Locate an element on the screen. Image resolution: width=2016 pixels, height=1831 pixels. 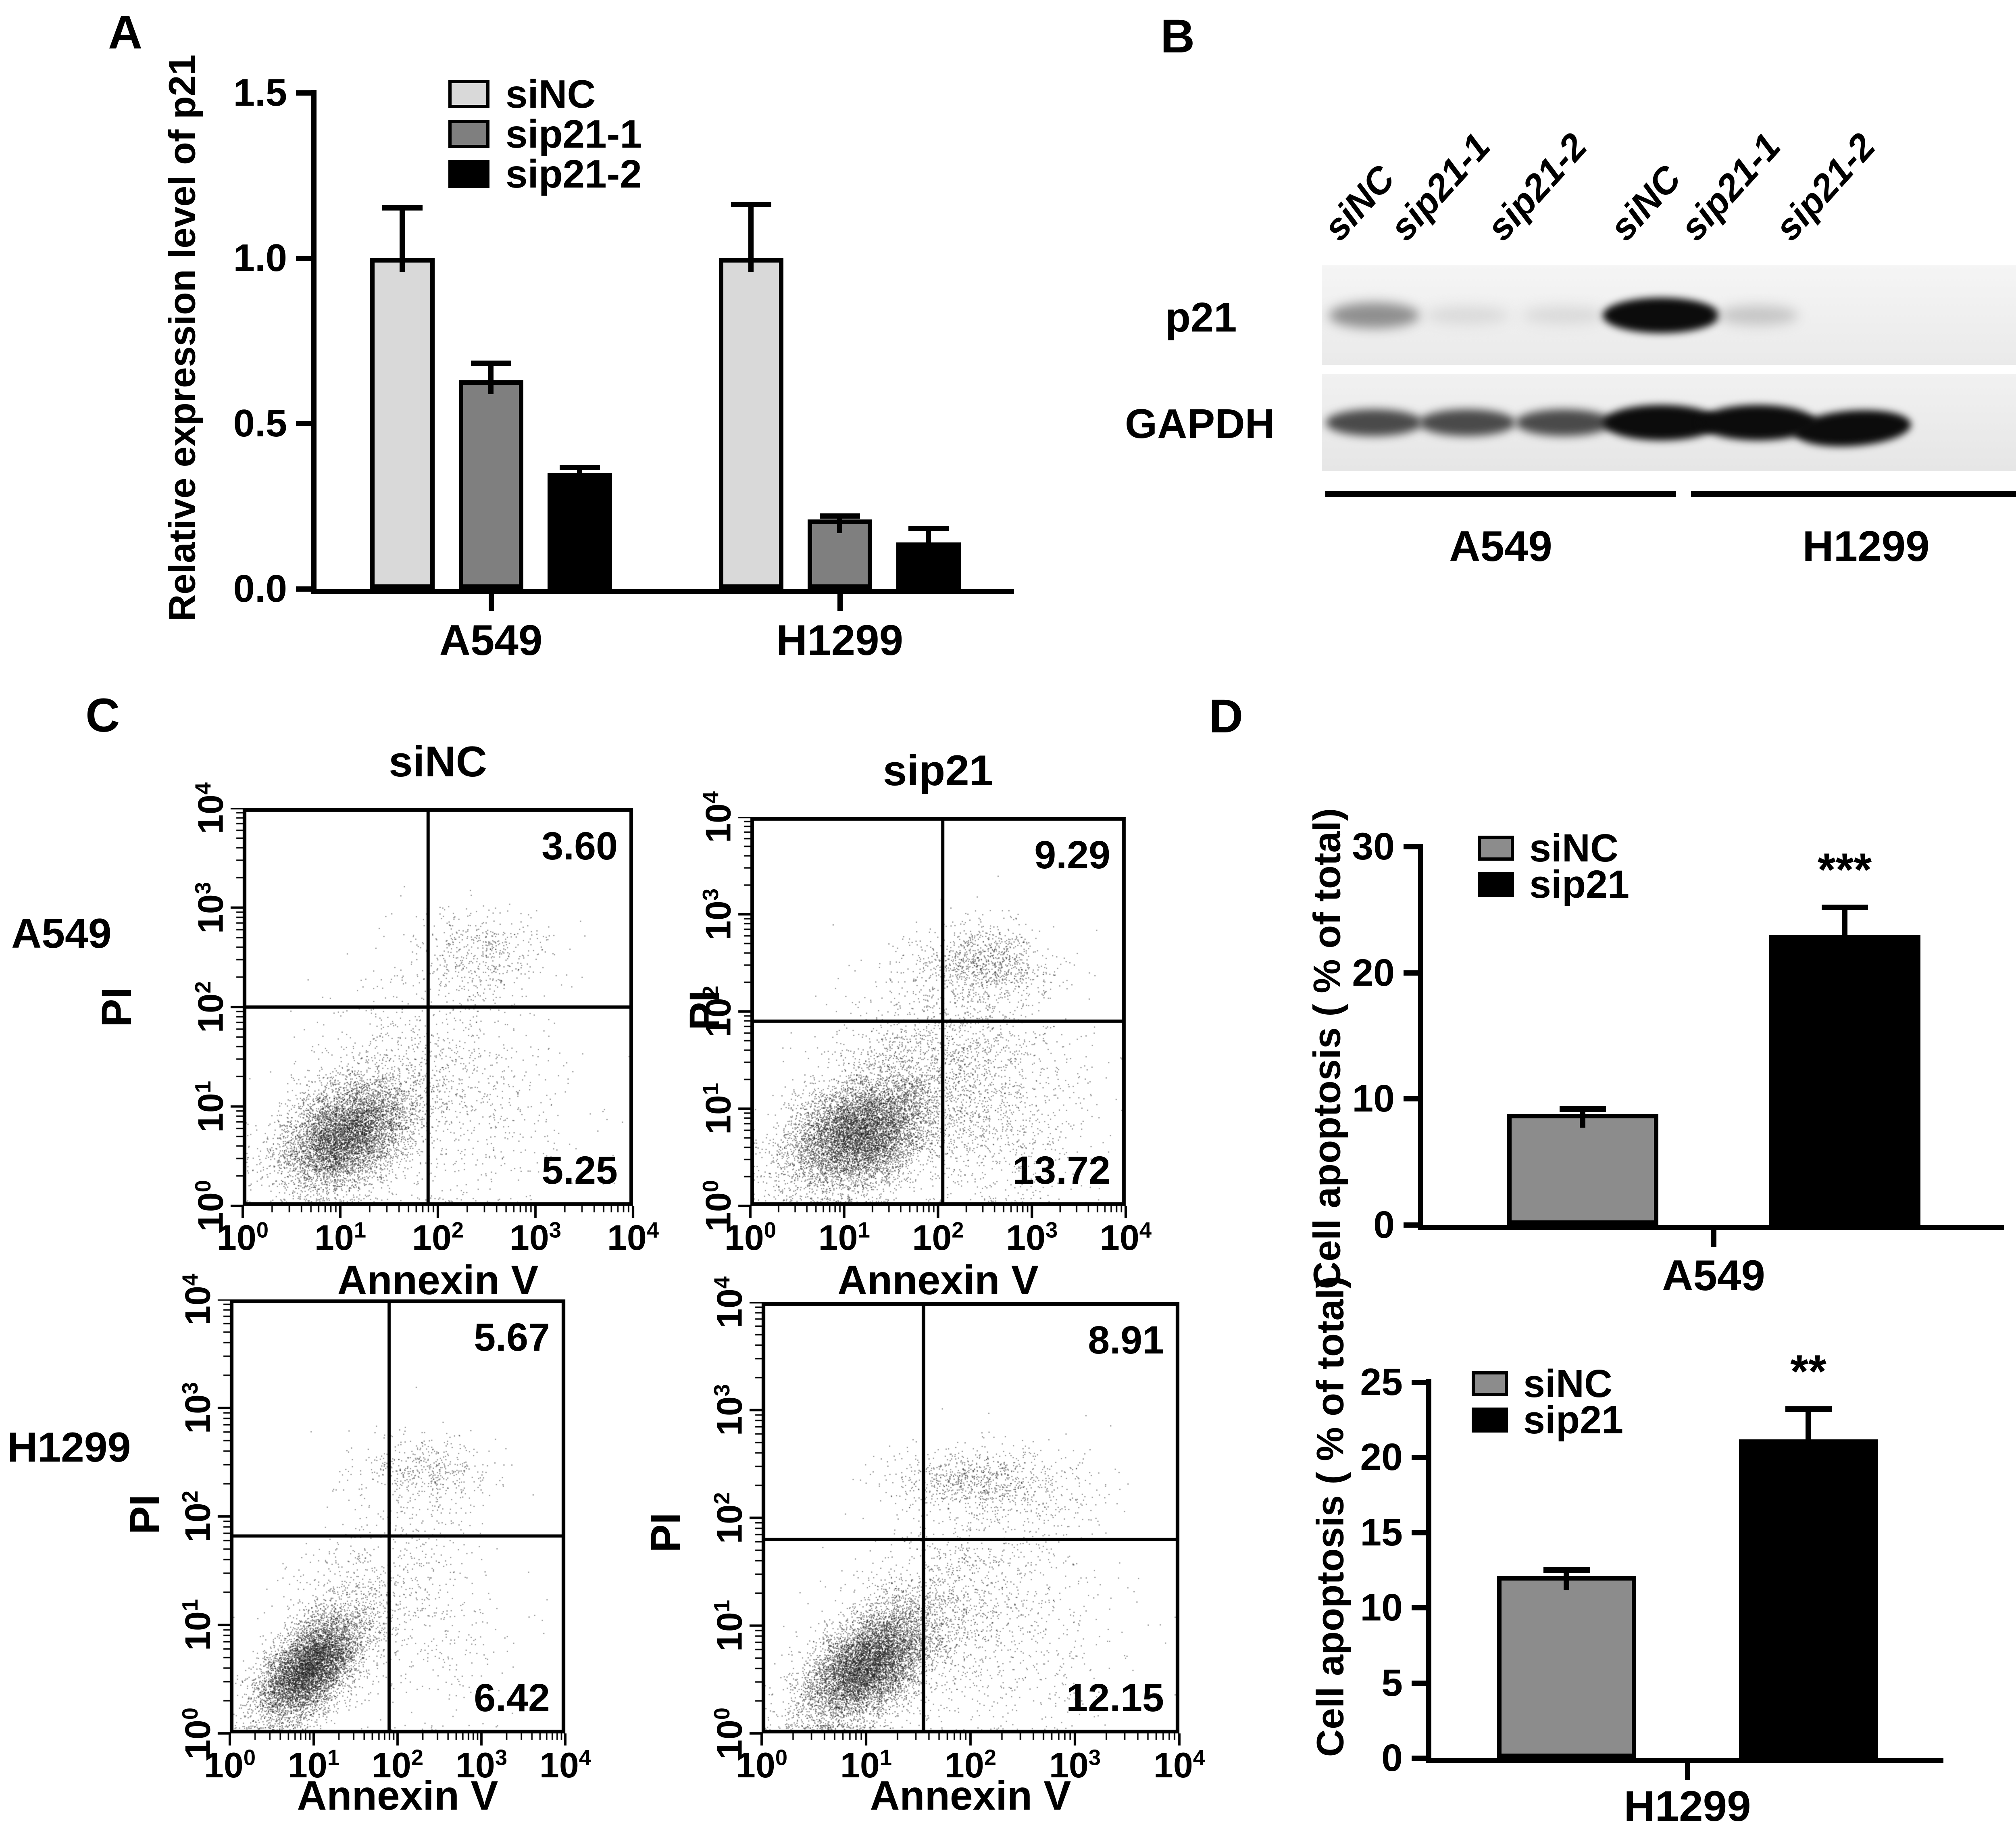
panel-d-letter: D is located at coordinates (1226, 716).